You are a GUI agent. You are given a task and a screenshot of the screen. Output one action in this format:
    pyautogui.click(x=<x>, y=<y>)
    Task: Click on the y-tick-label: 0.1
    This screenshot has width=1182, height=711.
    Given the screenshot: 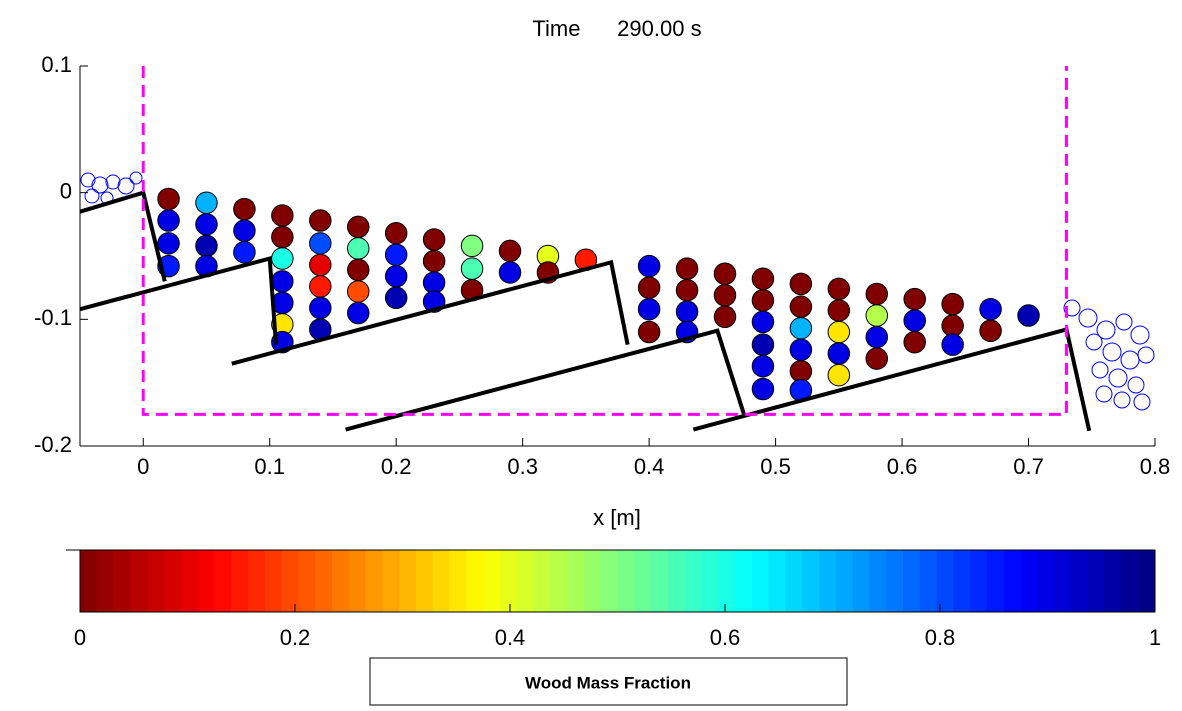 What is the action you would take?
    pyautogui.click(x=56, y=64)
    